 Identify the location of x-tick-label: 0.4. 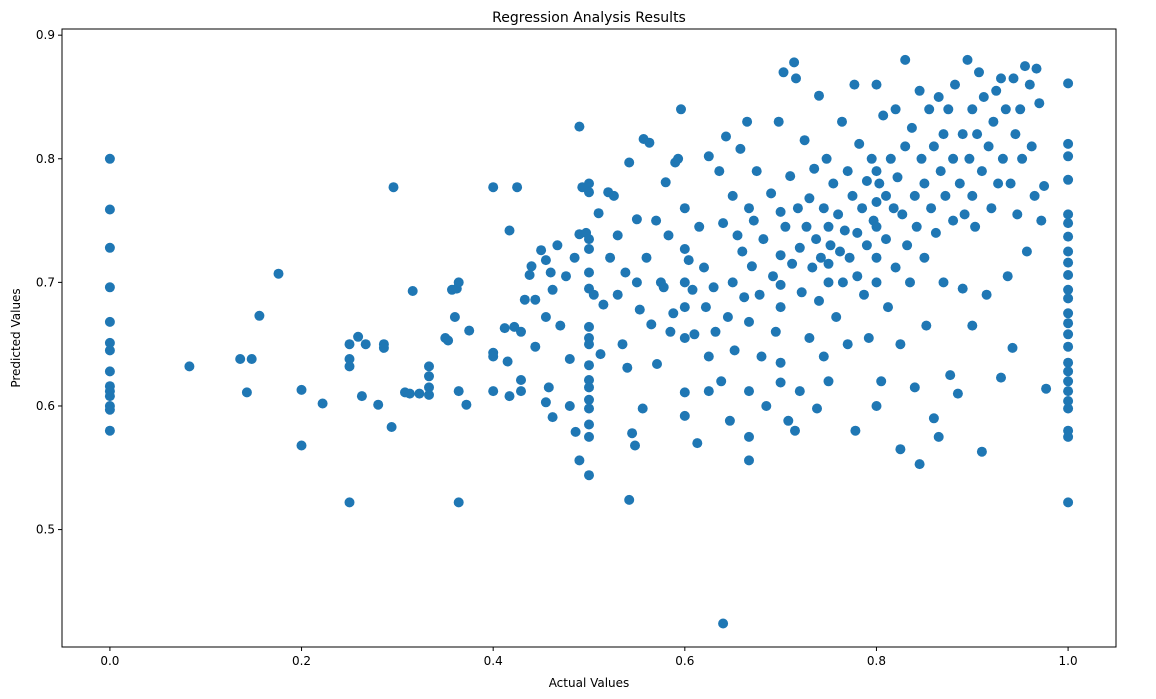
(493, 661).